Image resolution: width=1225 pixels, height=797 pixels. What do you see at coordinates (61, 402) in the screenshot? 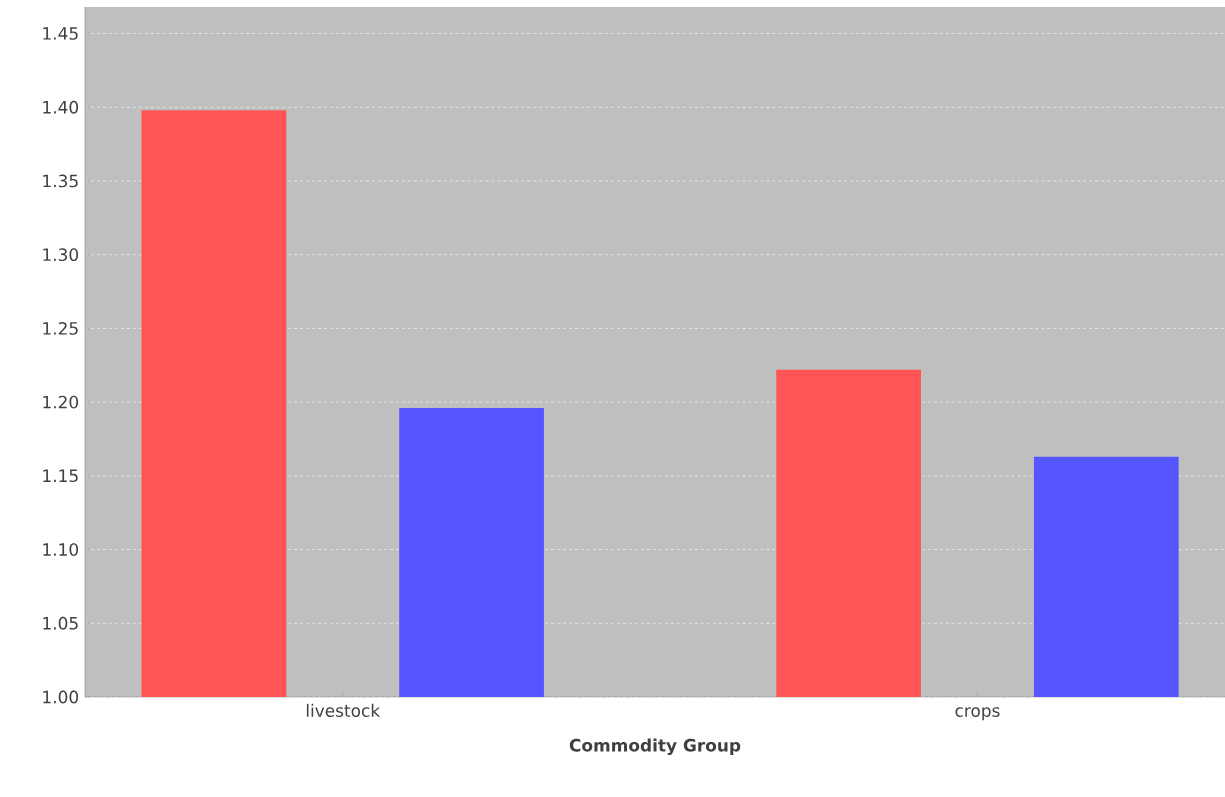
I see `y-tick-label: 1.20` at bounding box center [61, 402].